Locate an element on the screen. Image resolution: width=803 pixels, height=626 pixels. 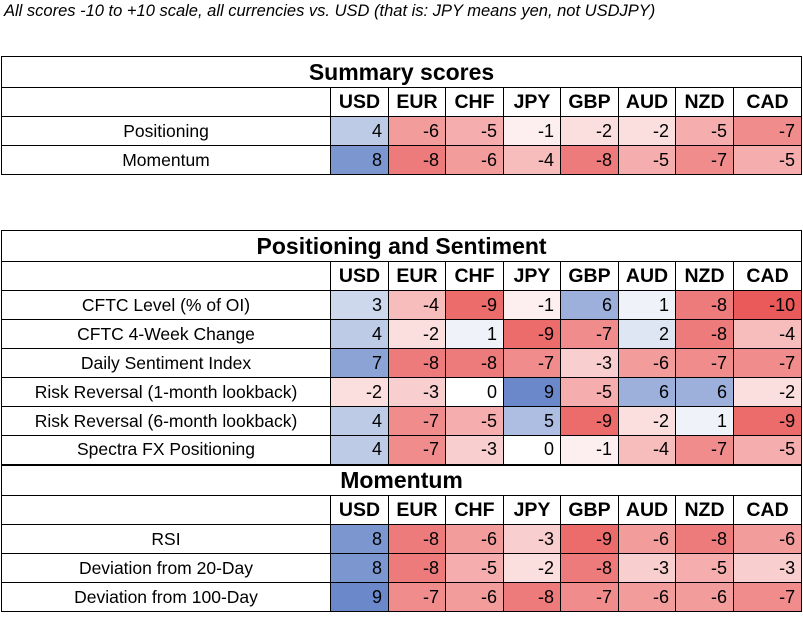
row-label: CFTC Level (% of OI) is located at coordinates (166, 305).